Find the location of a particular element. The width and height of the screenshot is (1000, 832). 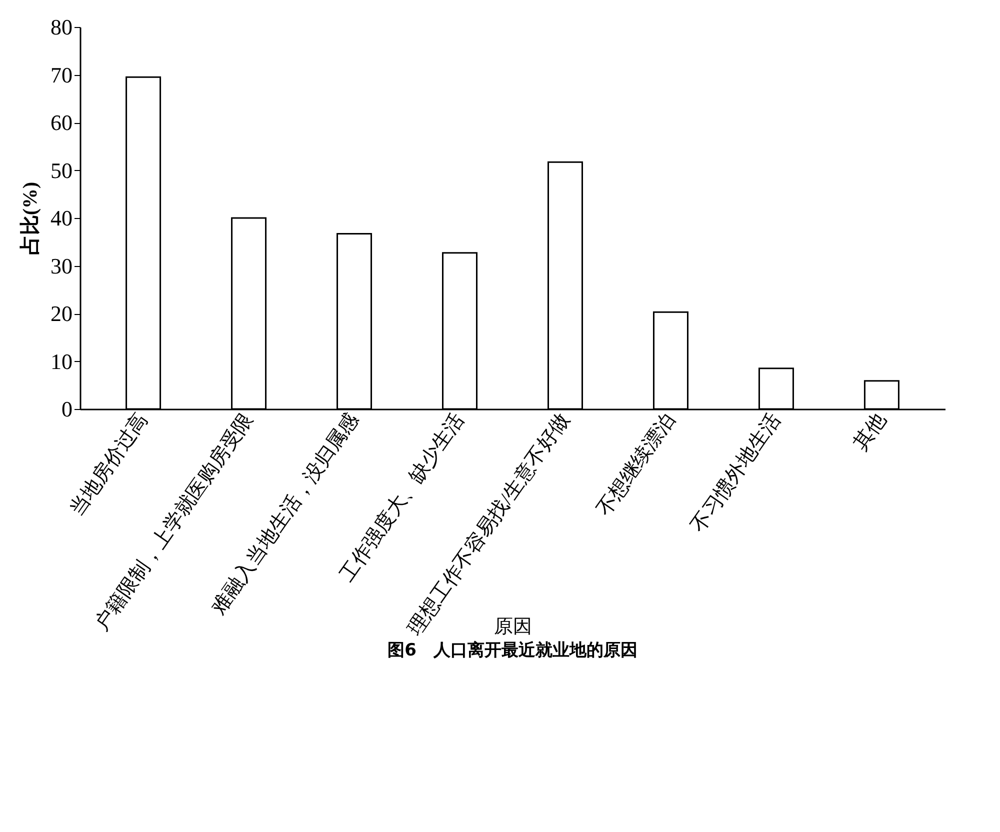

x-axis-title: 原因 is located at coordinates (513, 627).